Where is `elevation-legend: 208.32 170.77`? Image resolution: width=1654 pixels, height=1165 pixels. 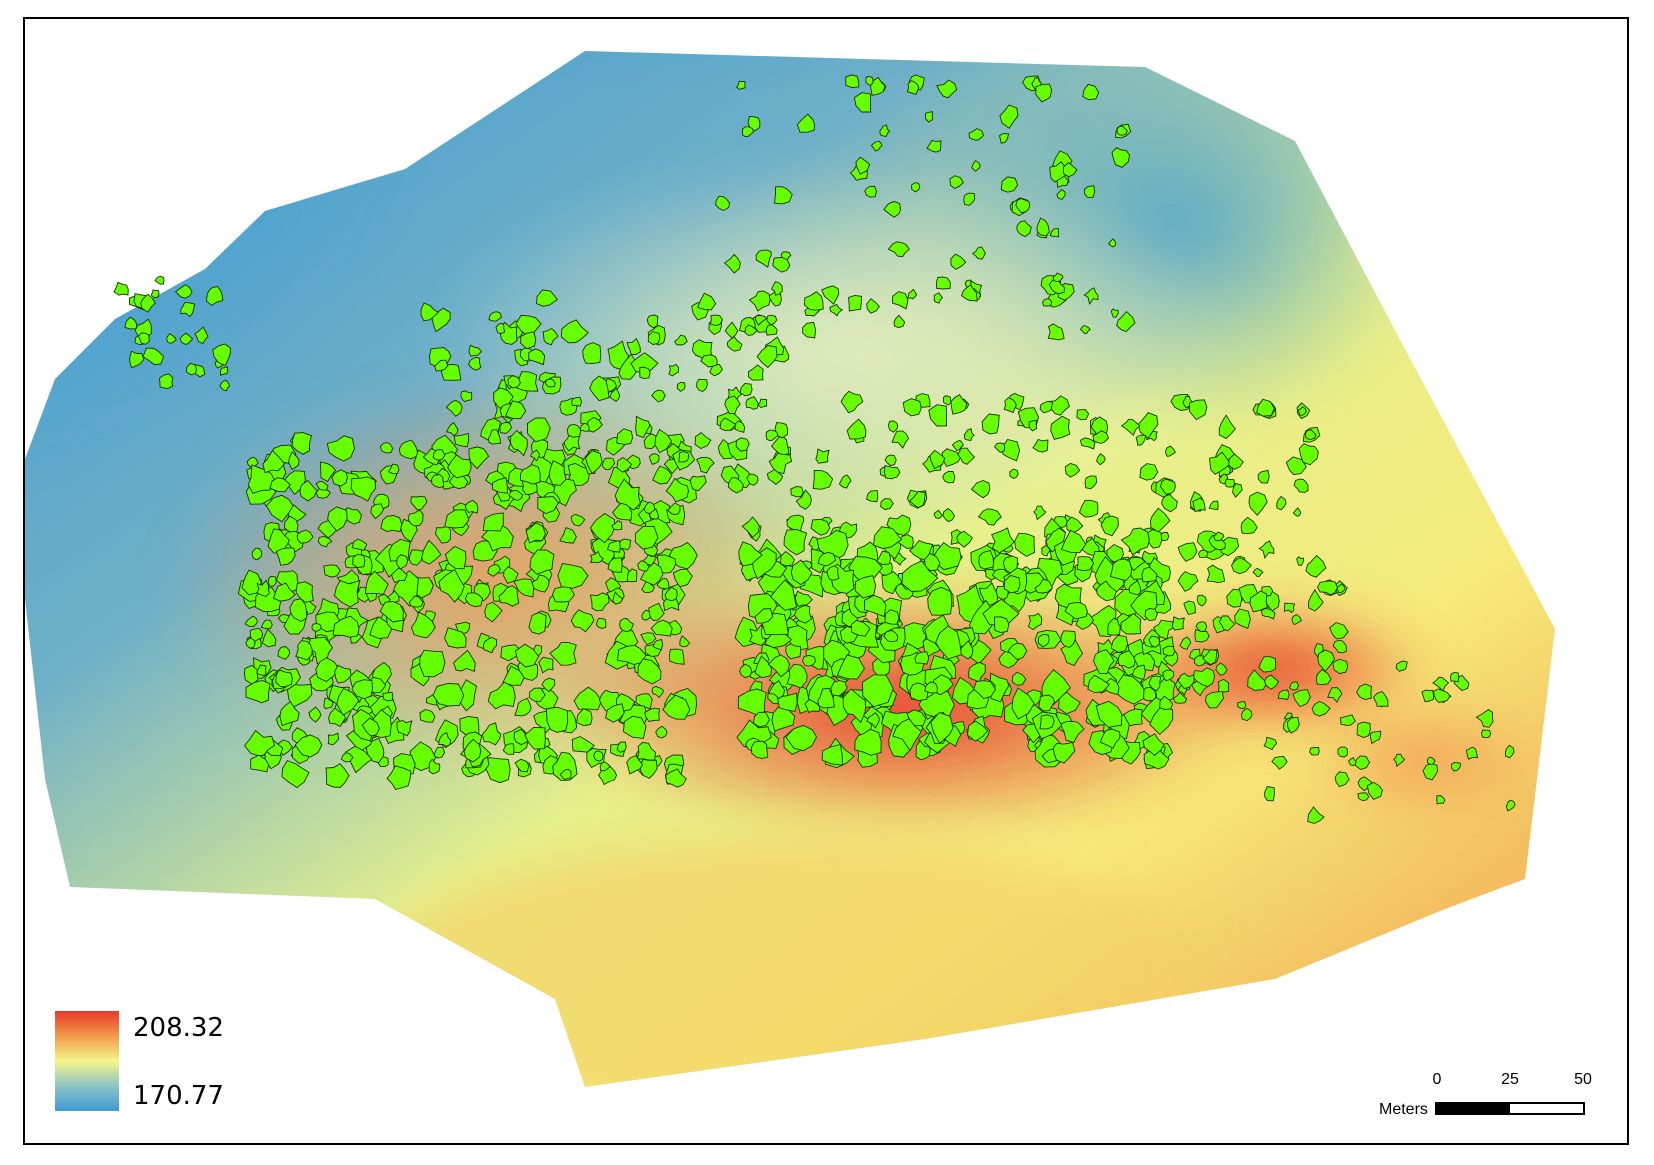 elevation-legend: 208.32 170.77 is located at coordinates (155, 1066).